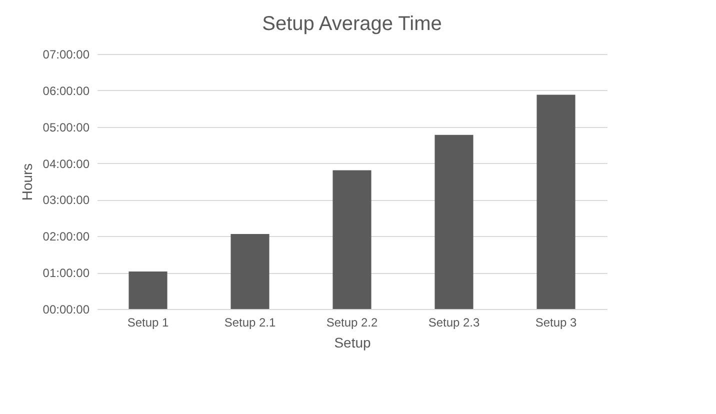  Describe the element at coordinates (66, 127) in the screenshot. I see `y-tick-label: 05:00:00` at that location.